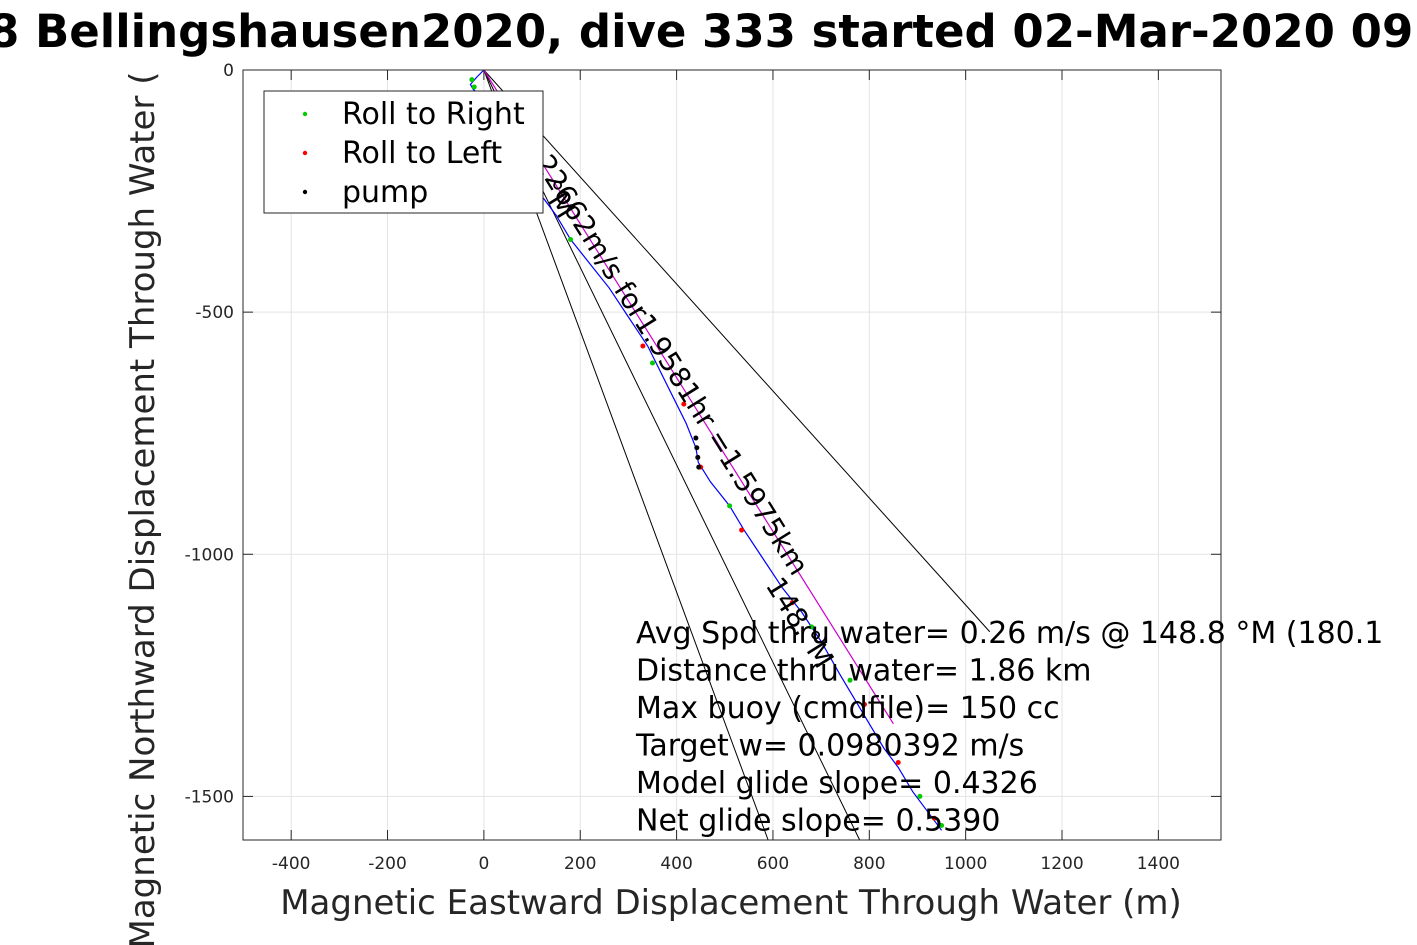 Image resolution: width=1417 pixels, height=945 pixels. Describe the element at coordinates (837, 783) in the screenshot. I see `stat-line: Model glide slope= 0.4326` at that location.